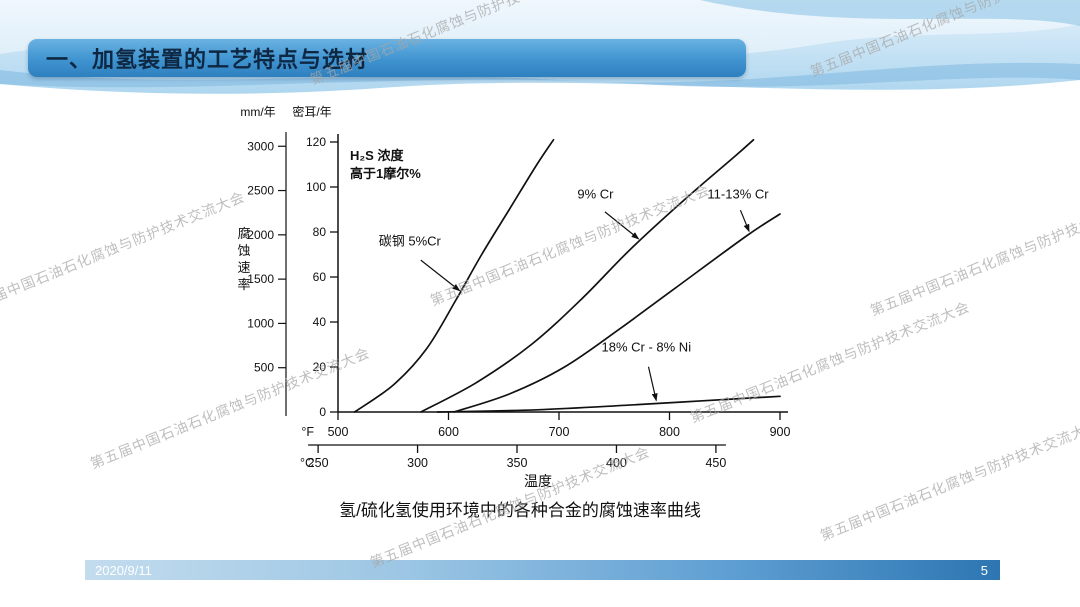  I want to click on page-number: 5, so click(984, 570).